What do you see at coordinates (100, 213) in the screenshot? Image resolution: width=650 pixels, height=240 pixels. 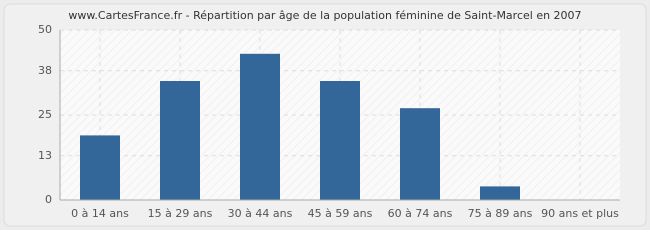 I see `x-tick-label: 0 à 14 ans` at bounding box center [100, 213].